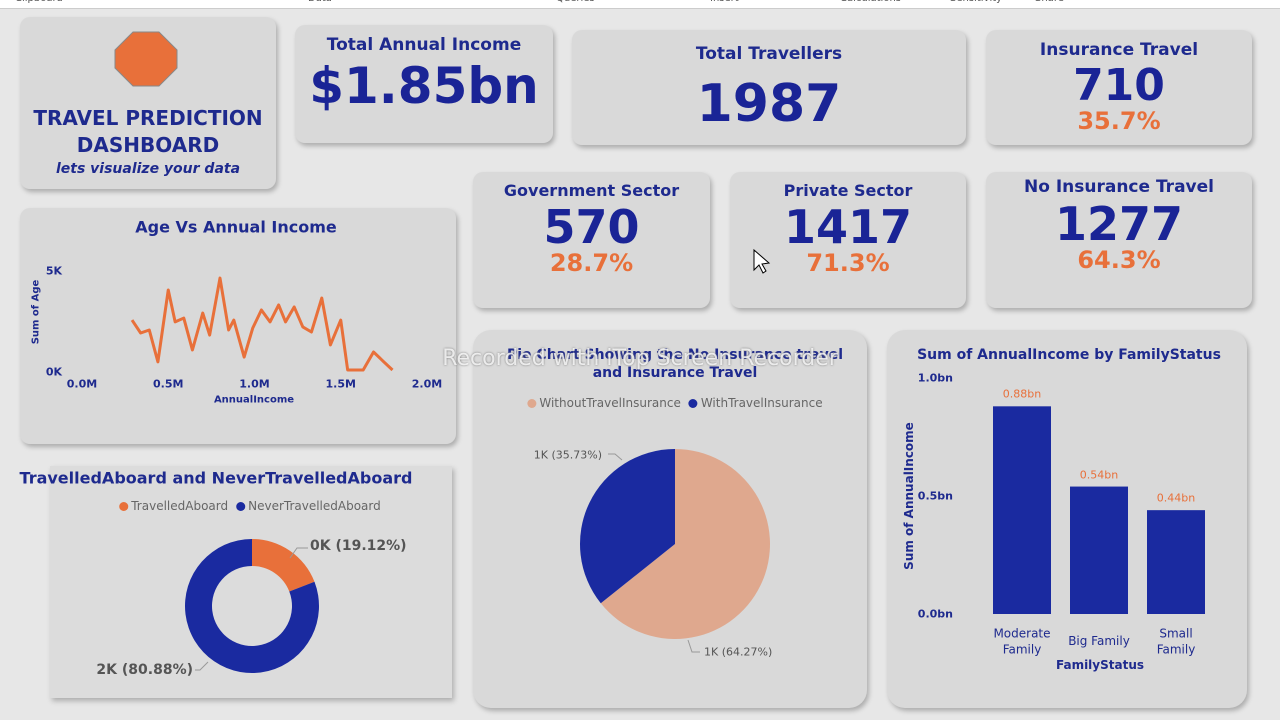 The height and width of the screenshot is (720, 1280). I want to click on dashboard-subtitle: lets visualize your data, so click(148, 169).